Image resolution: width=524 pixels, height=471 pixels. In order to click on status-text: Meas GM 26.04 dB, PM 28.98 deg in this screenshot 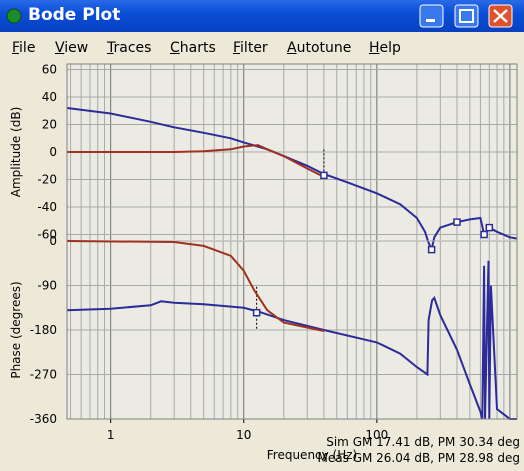, I will do `click(419, 458)`.